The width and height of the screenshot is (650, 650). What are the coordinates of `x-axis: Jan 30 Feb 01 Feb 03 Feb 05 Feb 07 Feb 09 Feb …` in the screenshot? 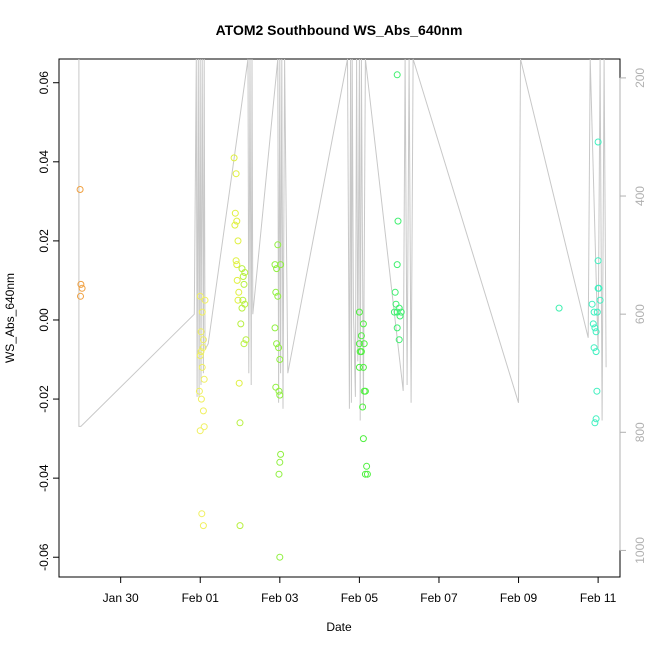 It's located at (360, 590).